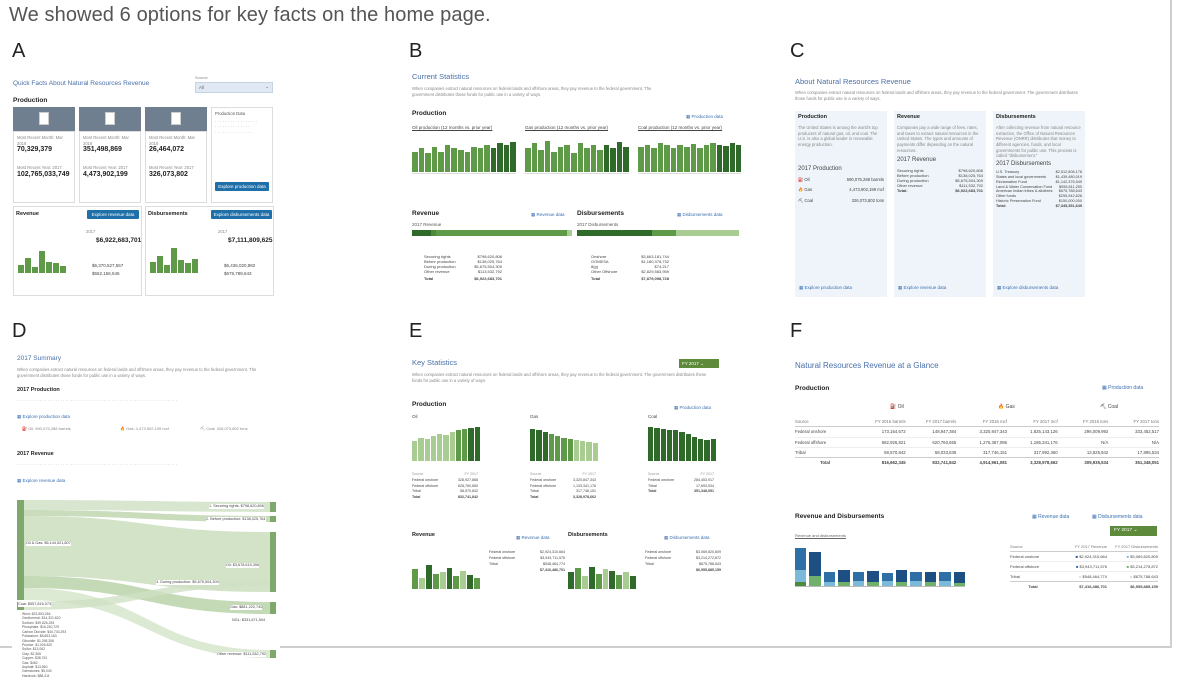 This screenshot has height=686, width=1181. What do you see at coordinates (527, 564) in the screenshot?
I see `table-row: Tribal $548,464,774` at bounding box center [527, 564].